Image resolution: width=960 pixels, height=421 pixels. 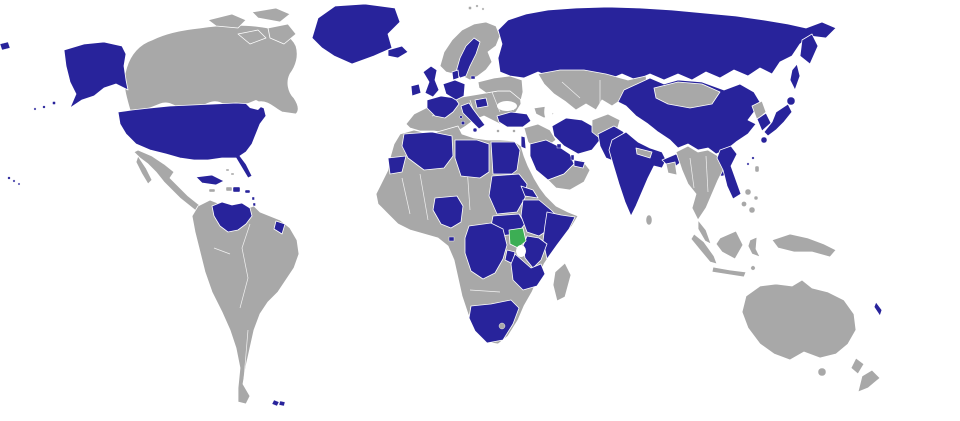 I want to click on region-new-guinea, so click(x=804, y=245).